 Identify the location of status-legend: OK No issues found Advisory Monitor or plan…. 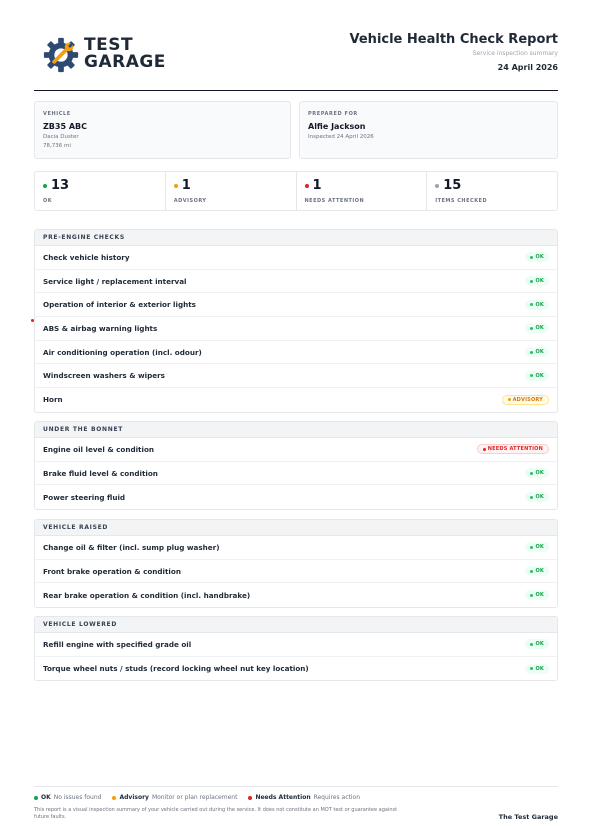
(202, 797).